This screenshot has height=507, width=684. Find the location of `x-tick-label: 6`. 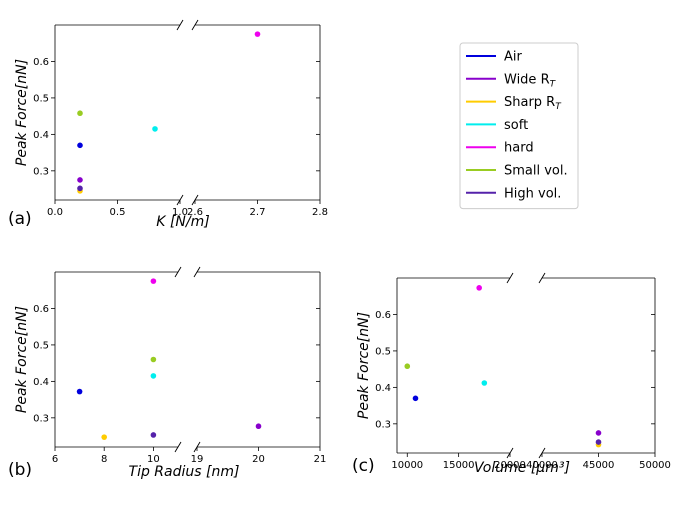

x-tick-label: 6 is located at coordinates (55, 459).